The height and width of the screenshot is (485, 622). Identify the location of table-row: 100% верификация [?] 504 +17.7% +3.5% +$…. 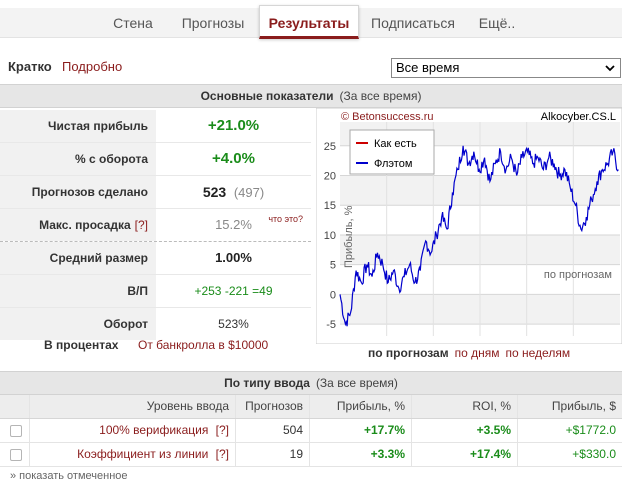
(311, 431).